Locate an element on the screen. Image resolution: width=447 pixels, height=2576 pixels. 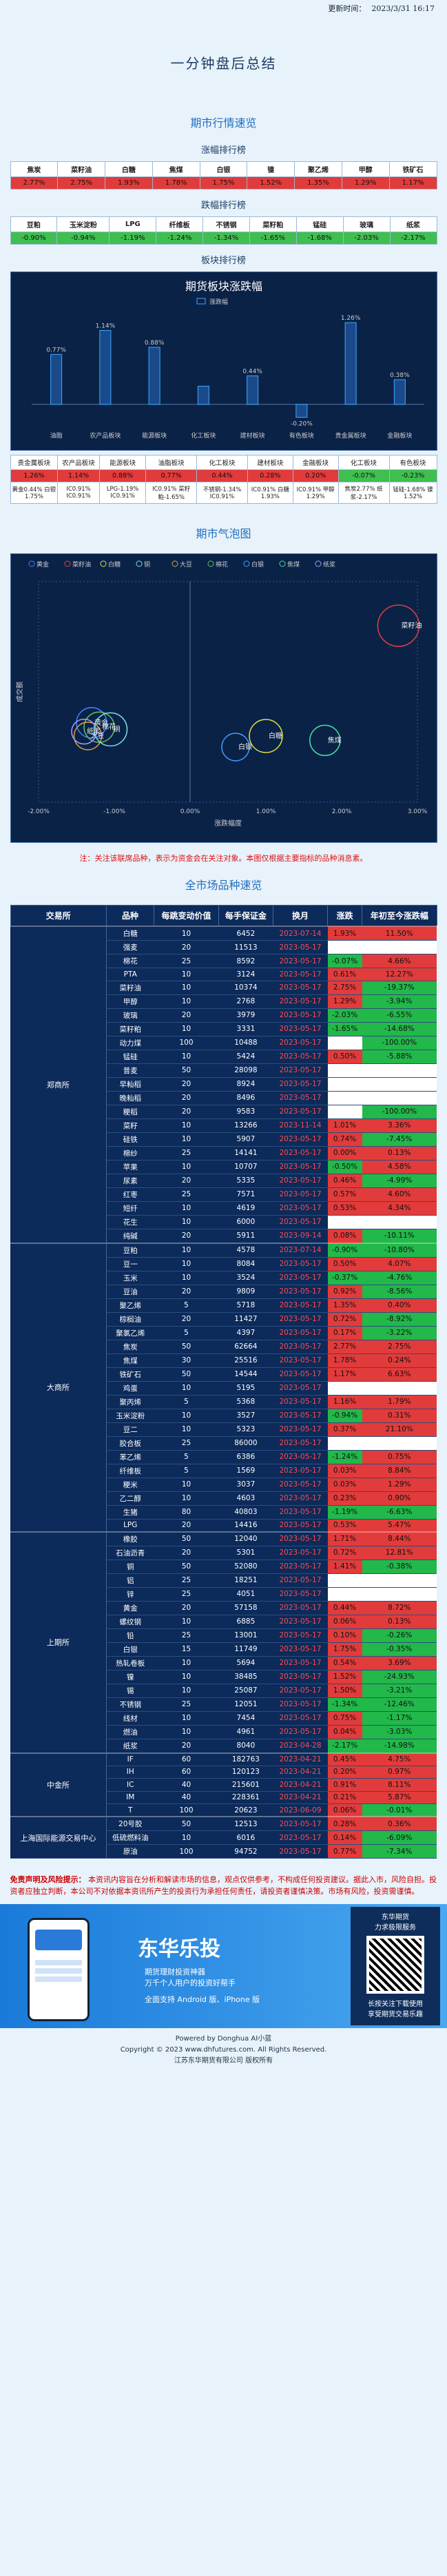
product-name: 铜 is located at coordinates (130, 1567).